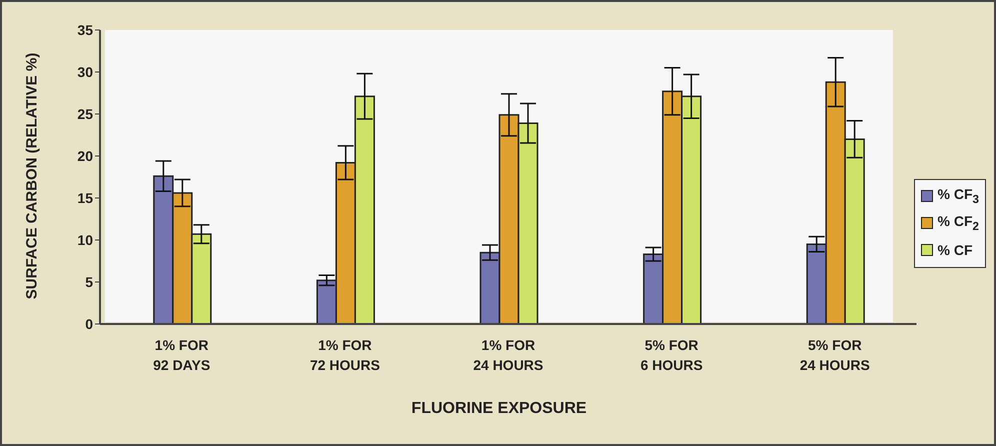 Image resolution: width=996 pixels, height=446 pixels. I want to click on y-tick-label: 30, so click(85, 72).